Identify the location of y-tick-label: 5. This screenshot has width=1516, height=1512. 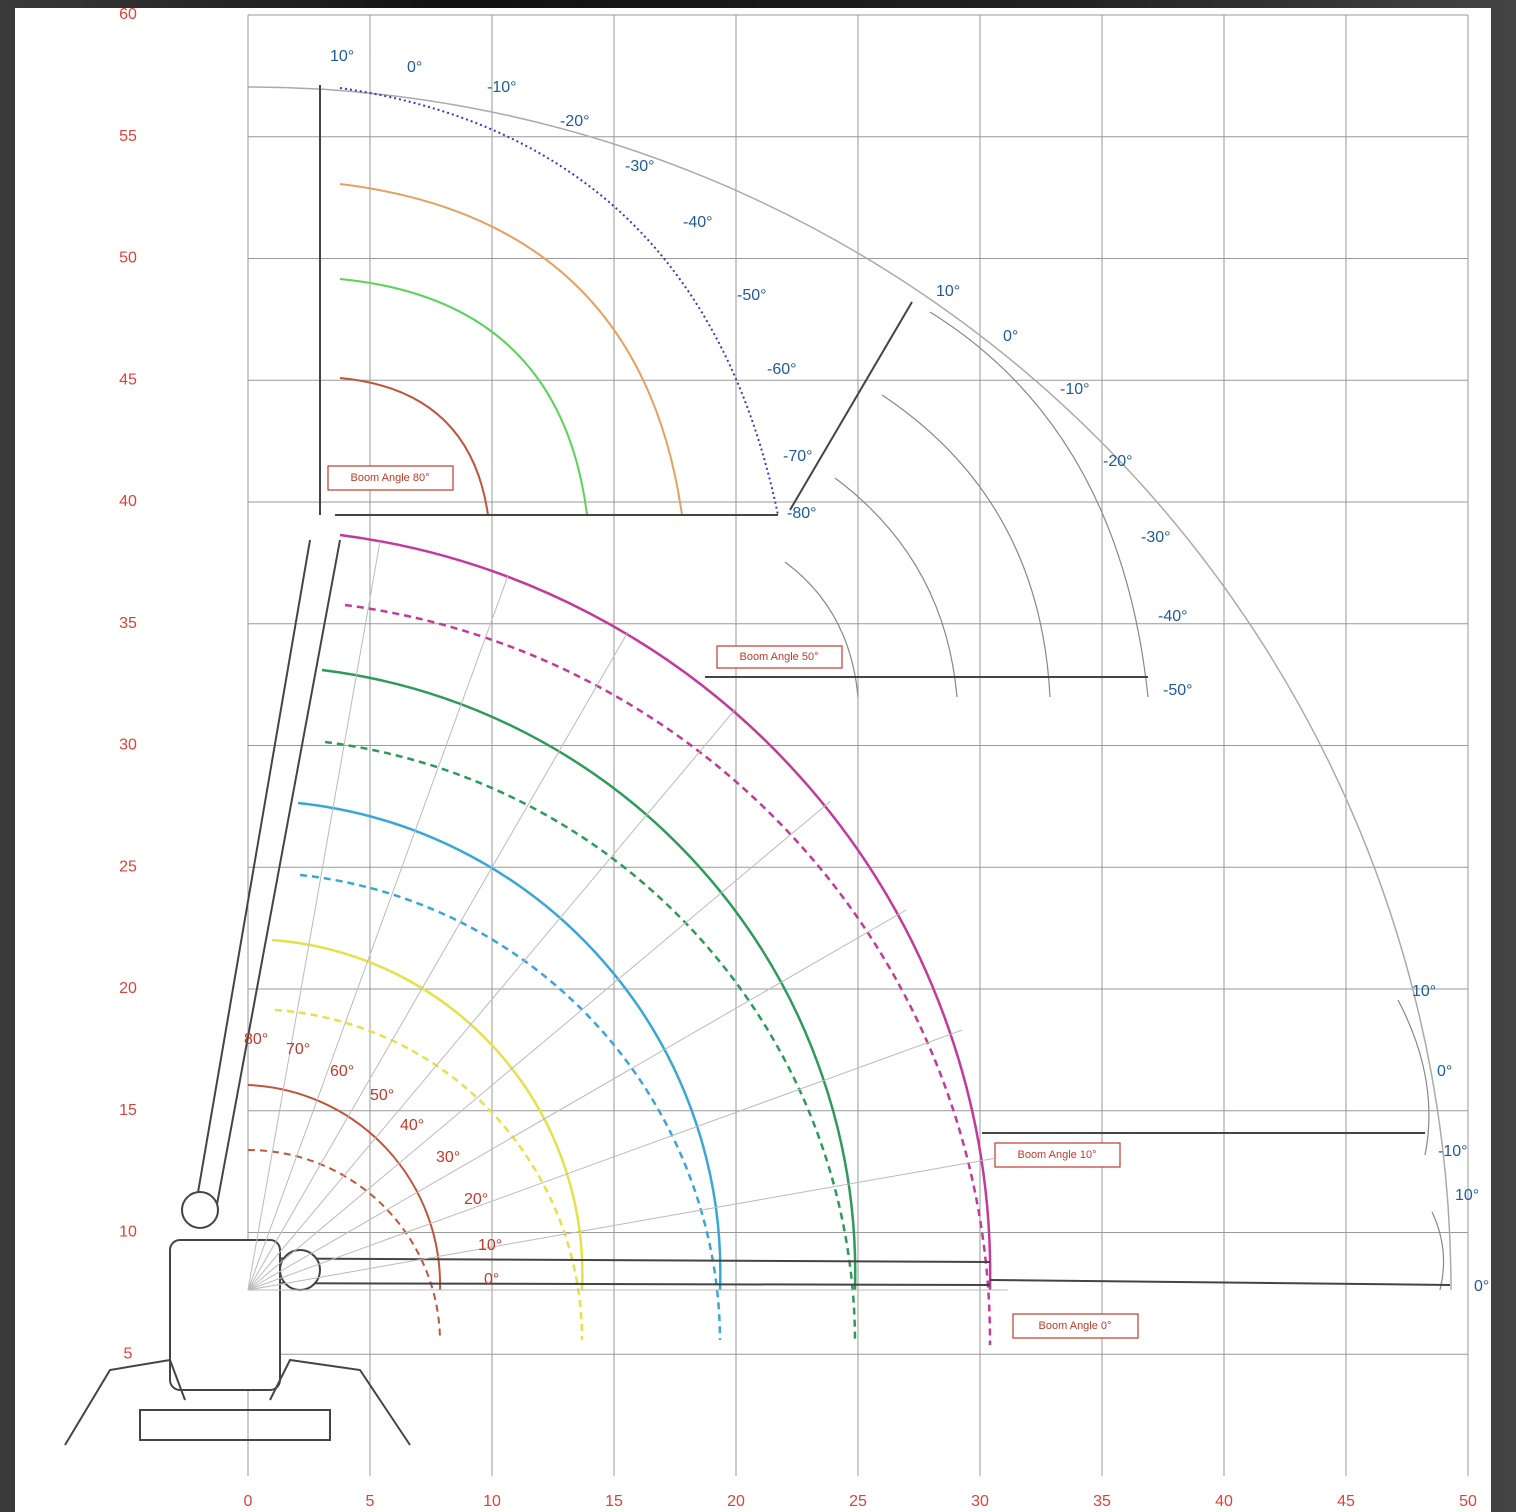
(128, 1353).